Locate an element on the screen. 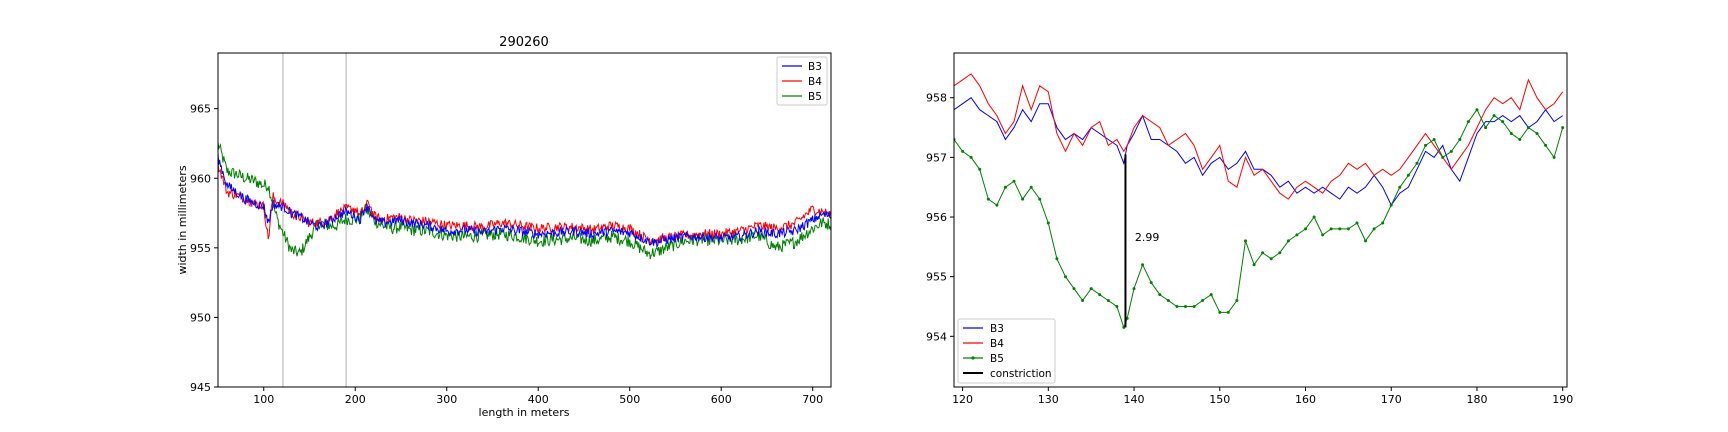 The width and height of the screenshot is (1728, 432). right-legend: B3 B4 B5 constriction is located at coordinates (1006, 351).